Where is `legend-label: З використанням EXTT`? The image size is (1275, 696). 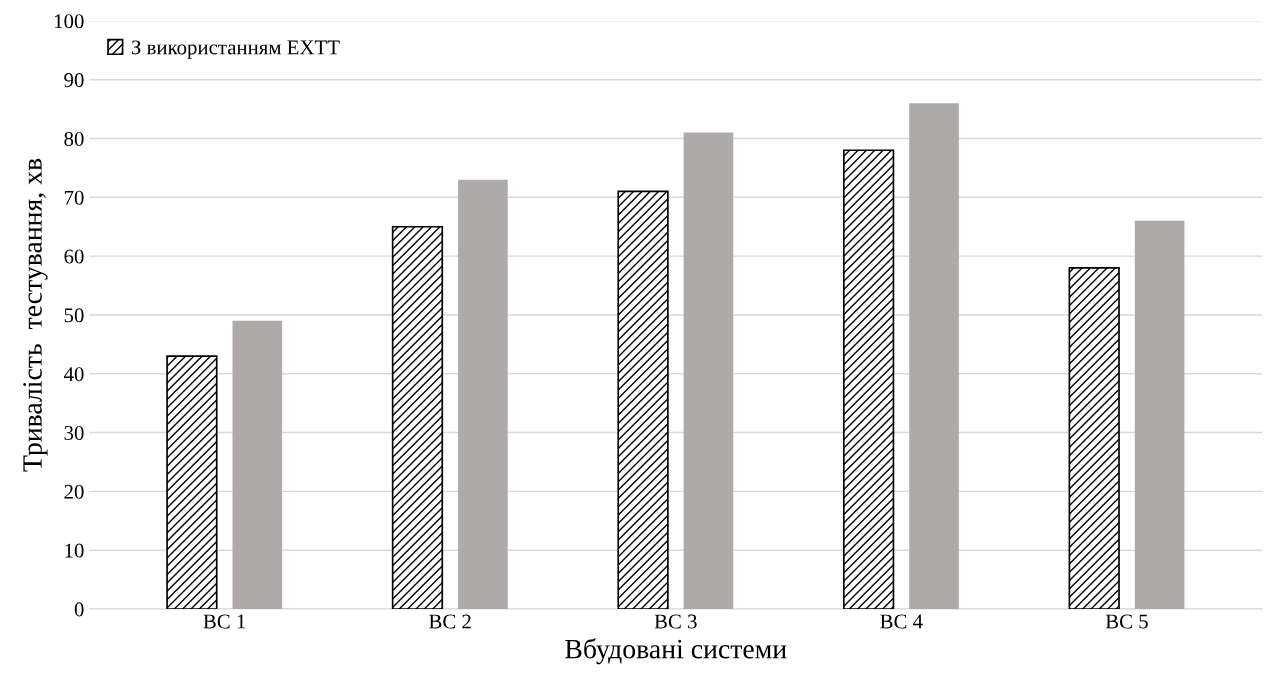 legend-label: З використанням EXTT is located at coordinates (235, 49).